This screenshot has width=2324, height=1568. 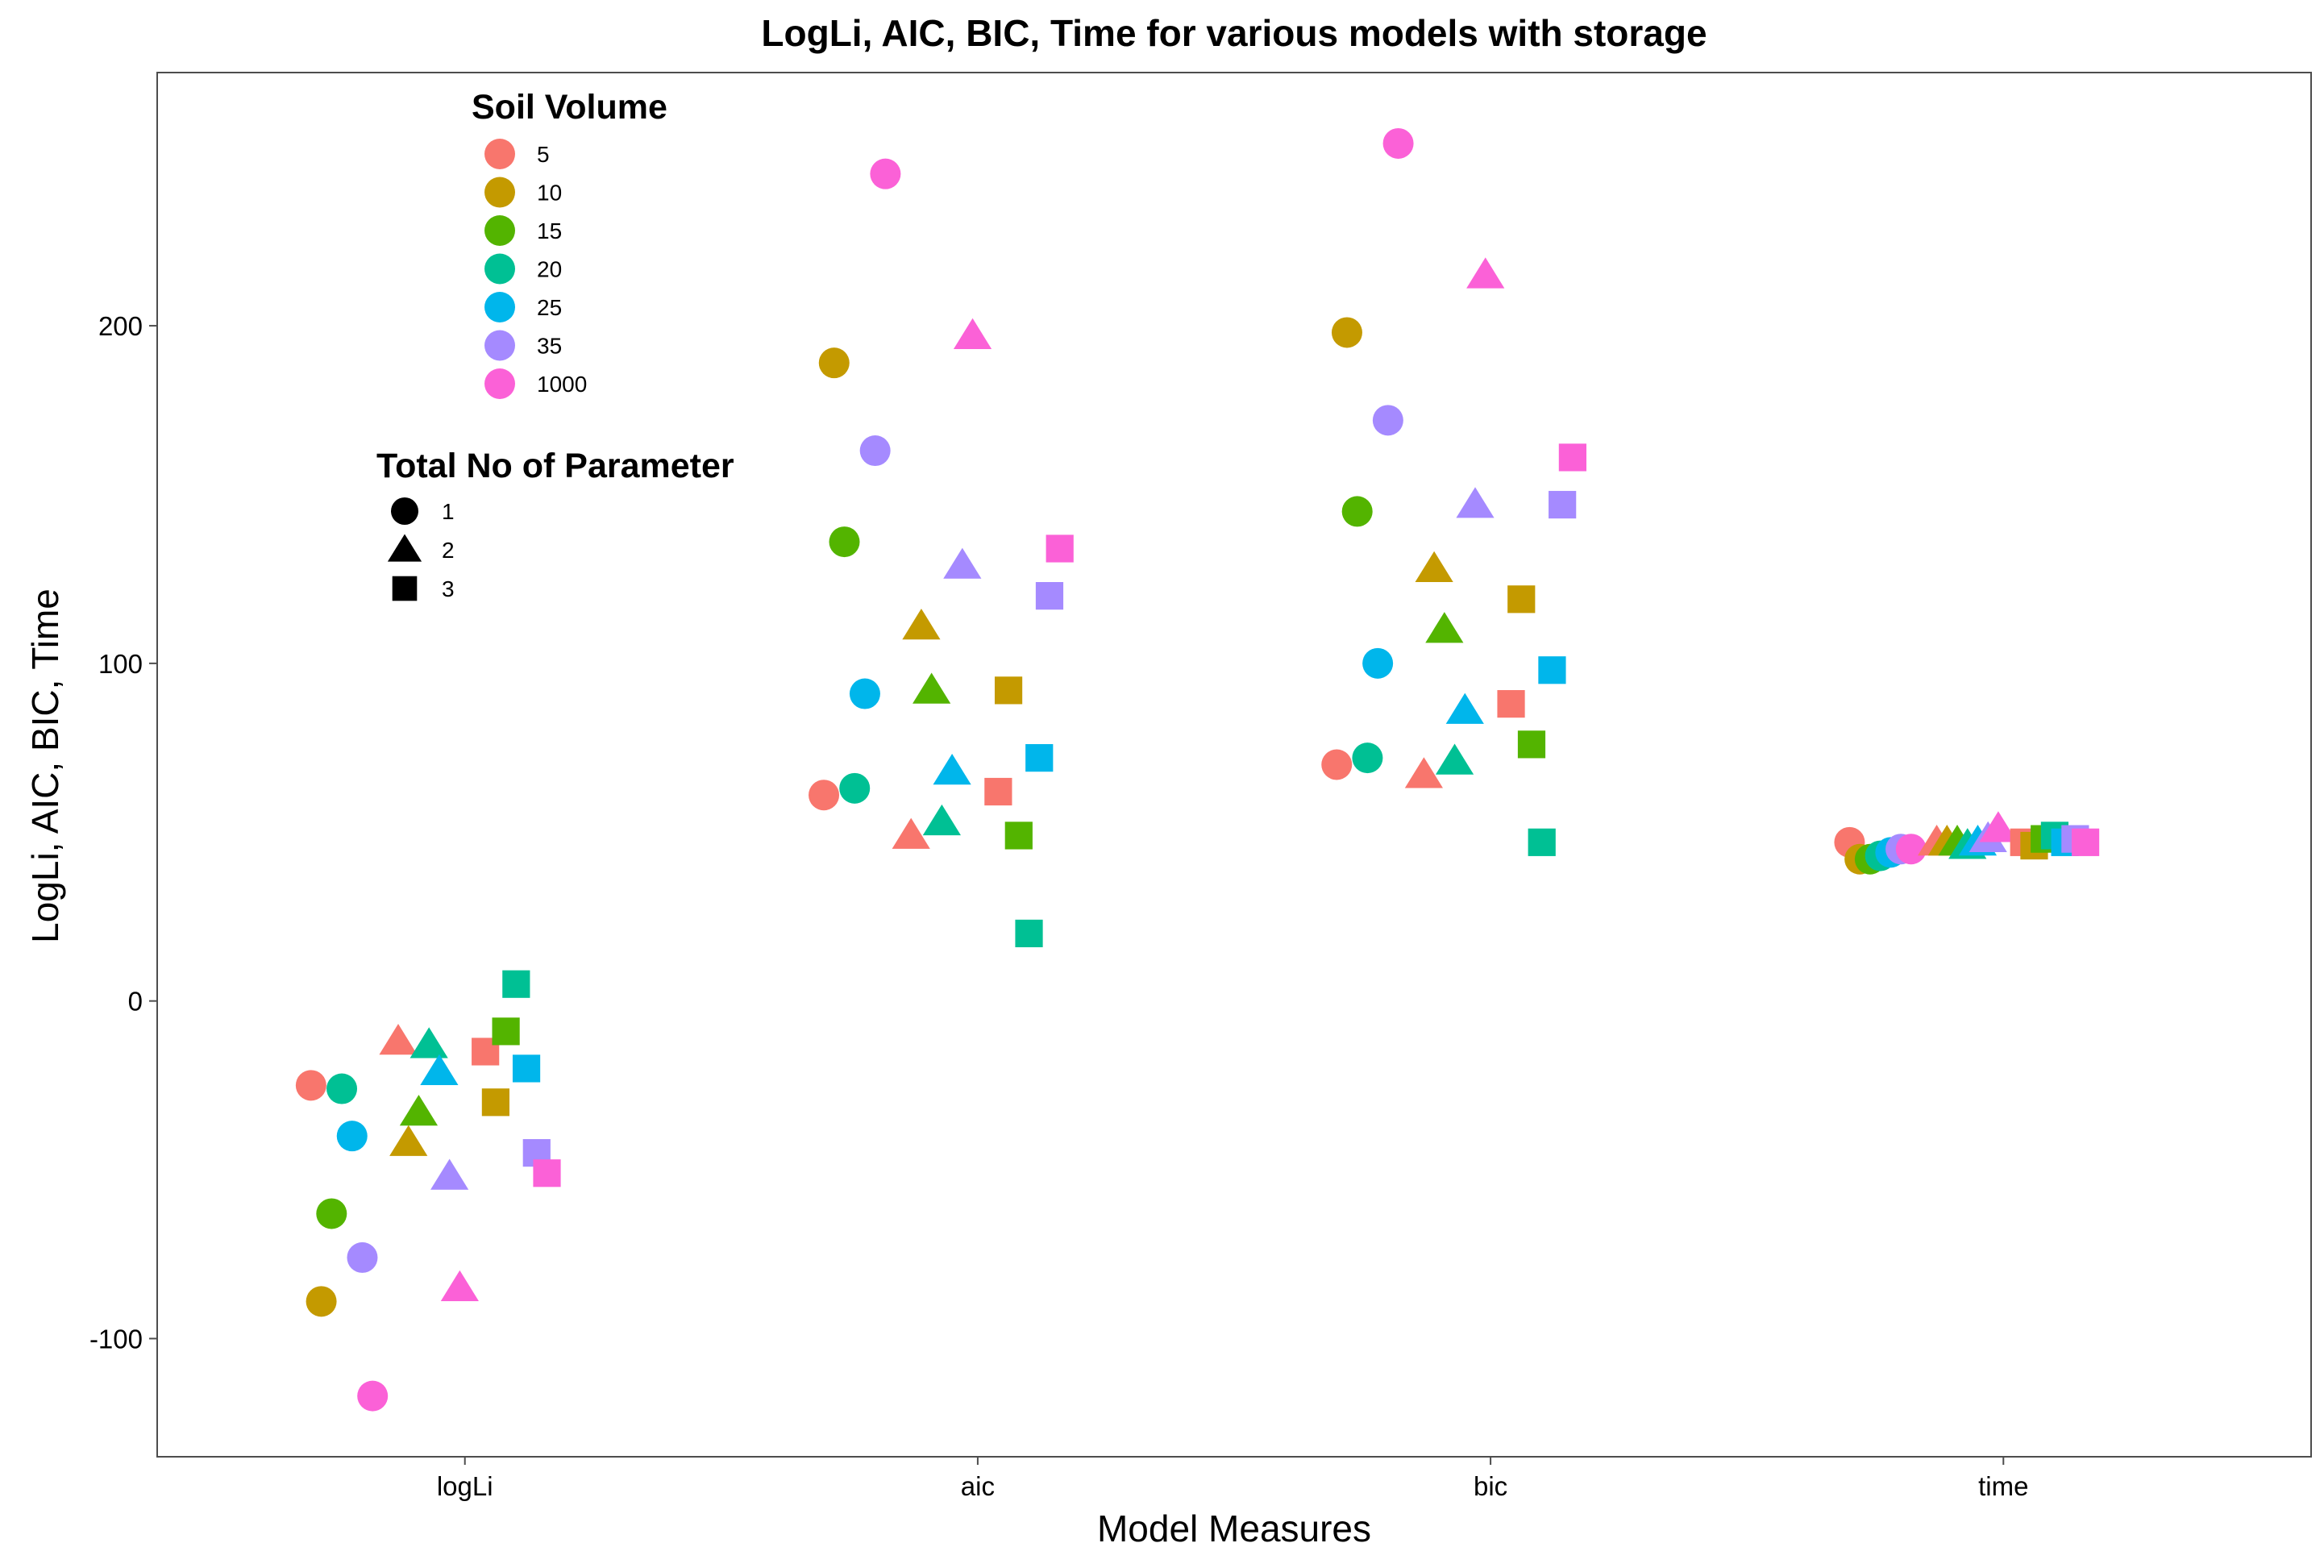 I want to click on legend-total-parameters-title: Total No of Parameter, so click(x=555, y=466).